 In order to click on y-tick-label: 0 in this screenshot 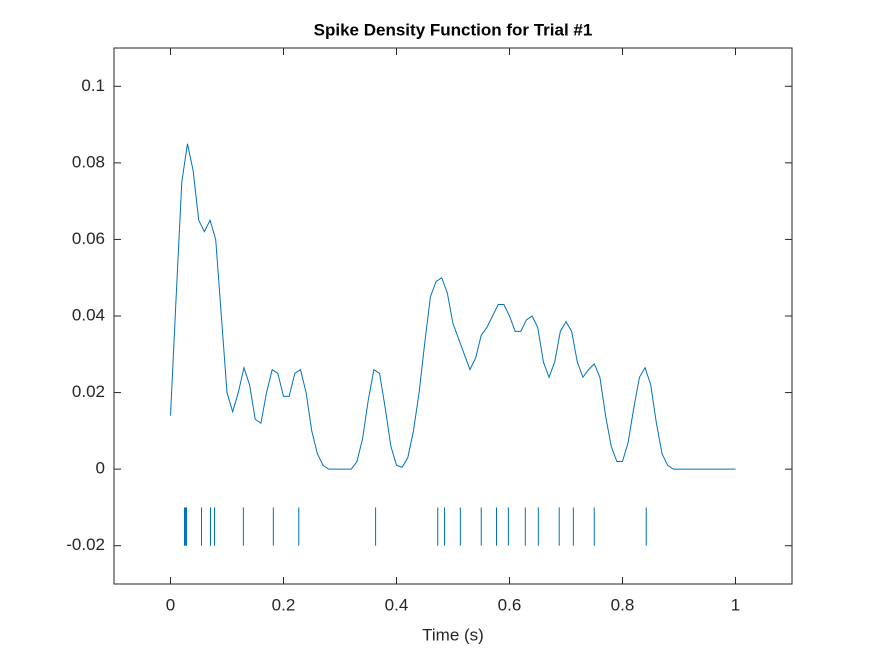, I will do `click(100, 468)`.